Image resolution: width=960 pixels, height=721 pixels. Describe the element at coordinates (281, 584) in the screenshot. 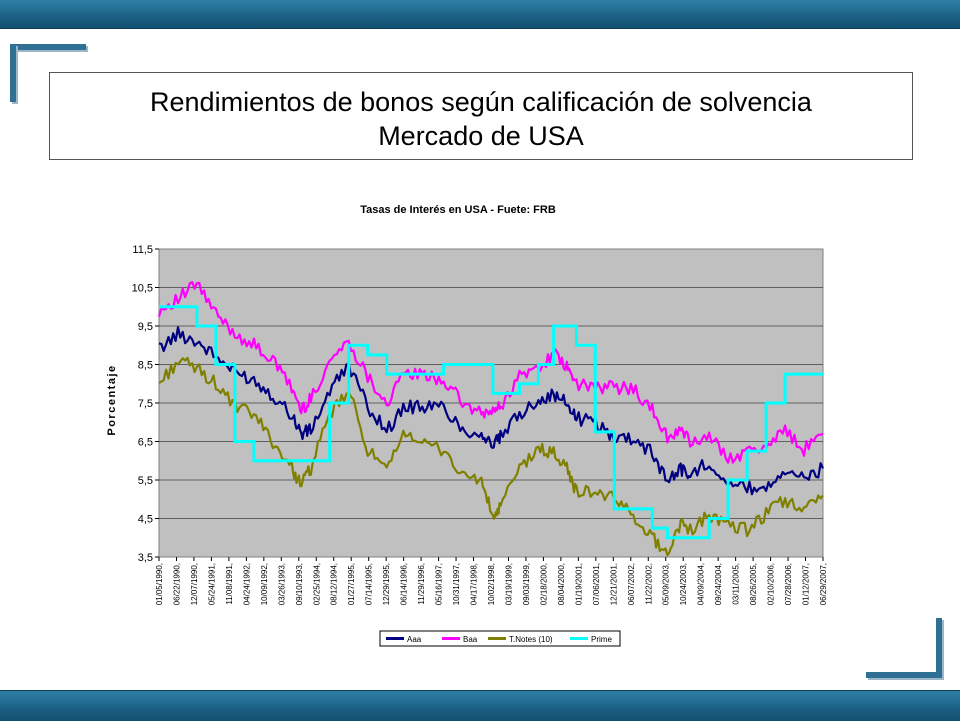

I see `x-tick-label-7: 03/26/1993,` at that location.